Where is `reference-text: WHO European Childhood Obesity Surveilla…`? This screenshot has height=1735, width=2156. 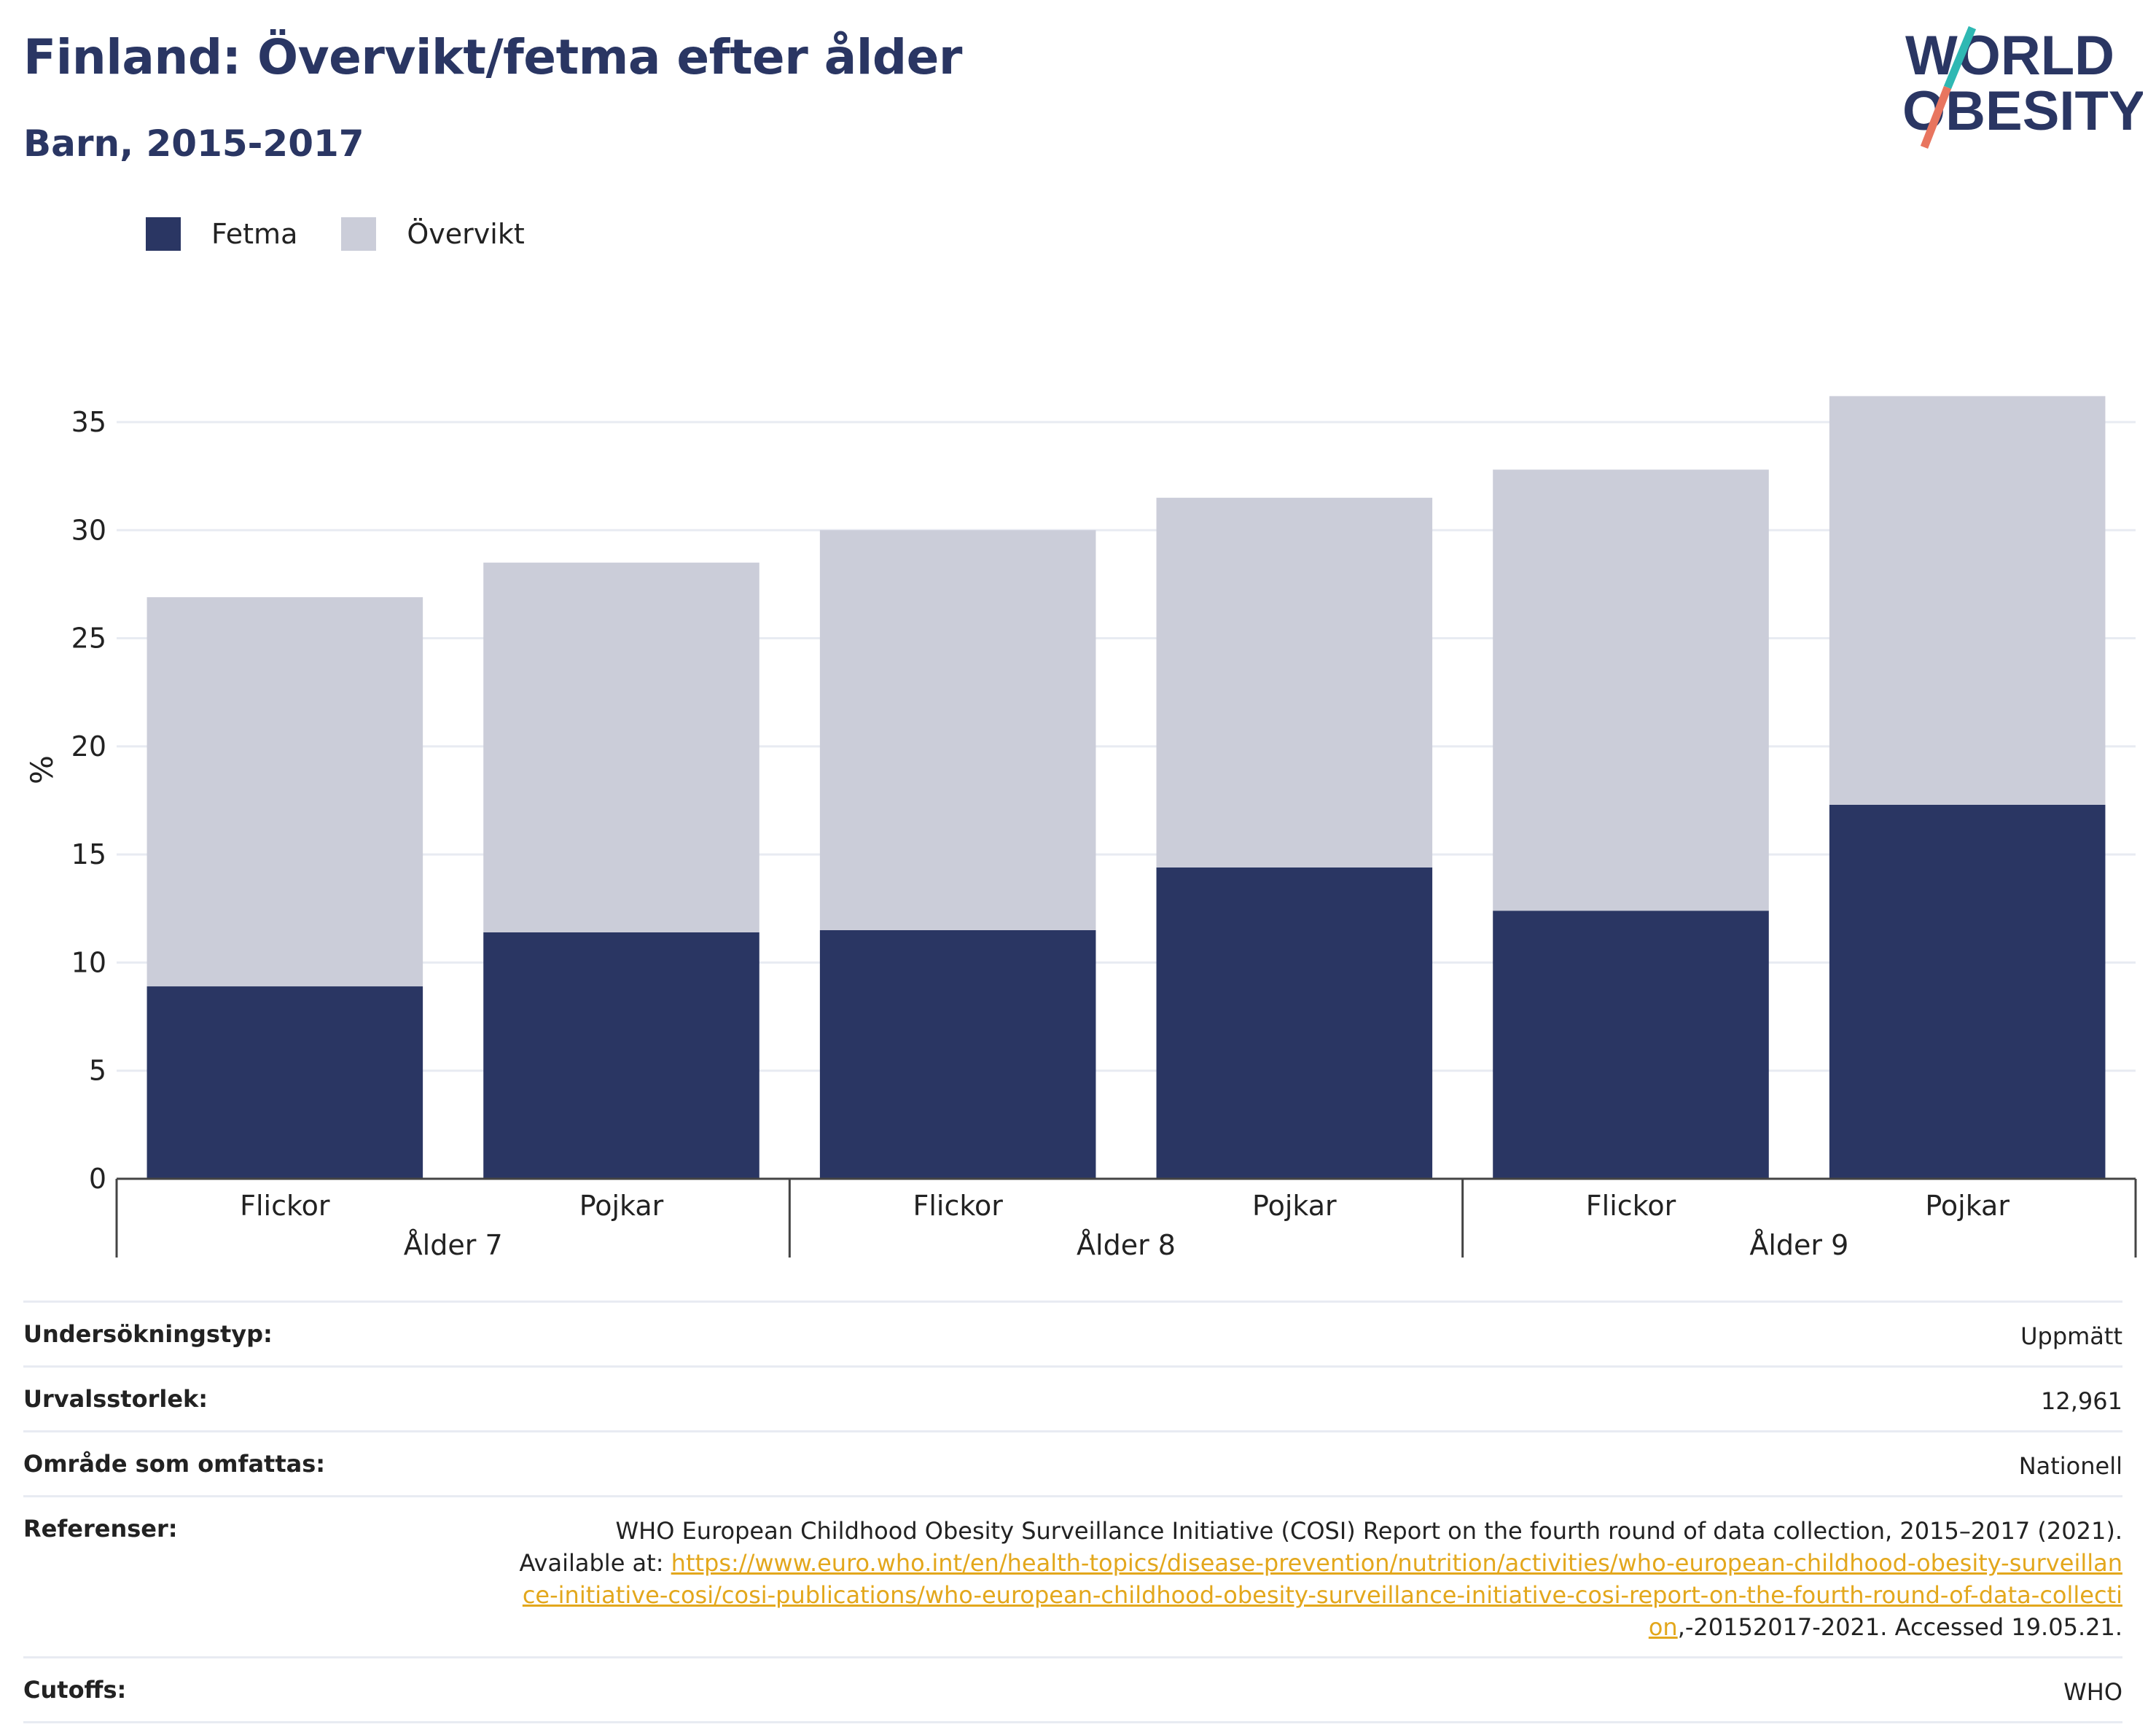
reference-text: WHO European Childhood Obesity Surveilla… is located at coordinates (1321, 1547).